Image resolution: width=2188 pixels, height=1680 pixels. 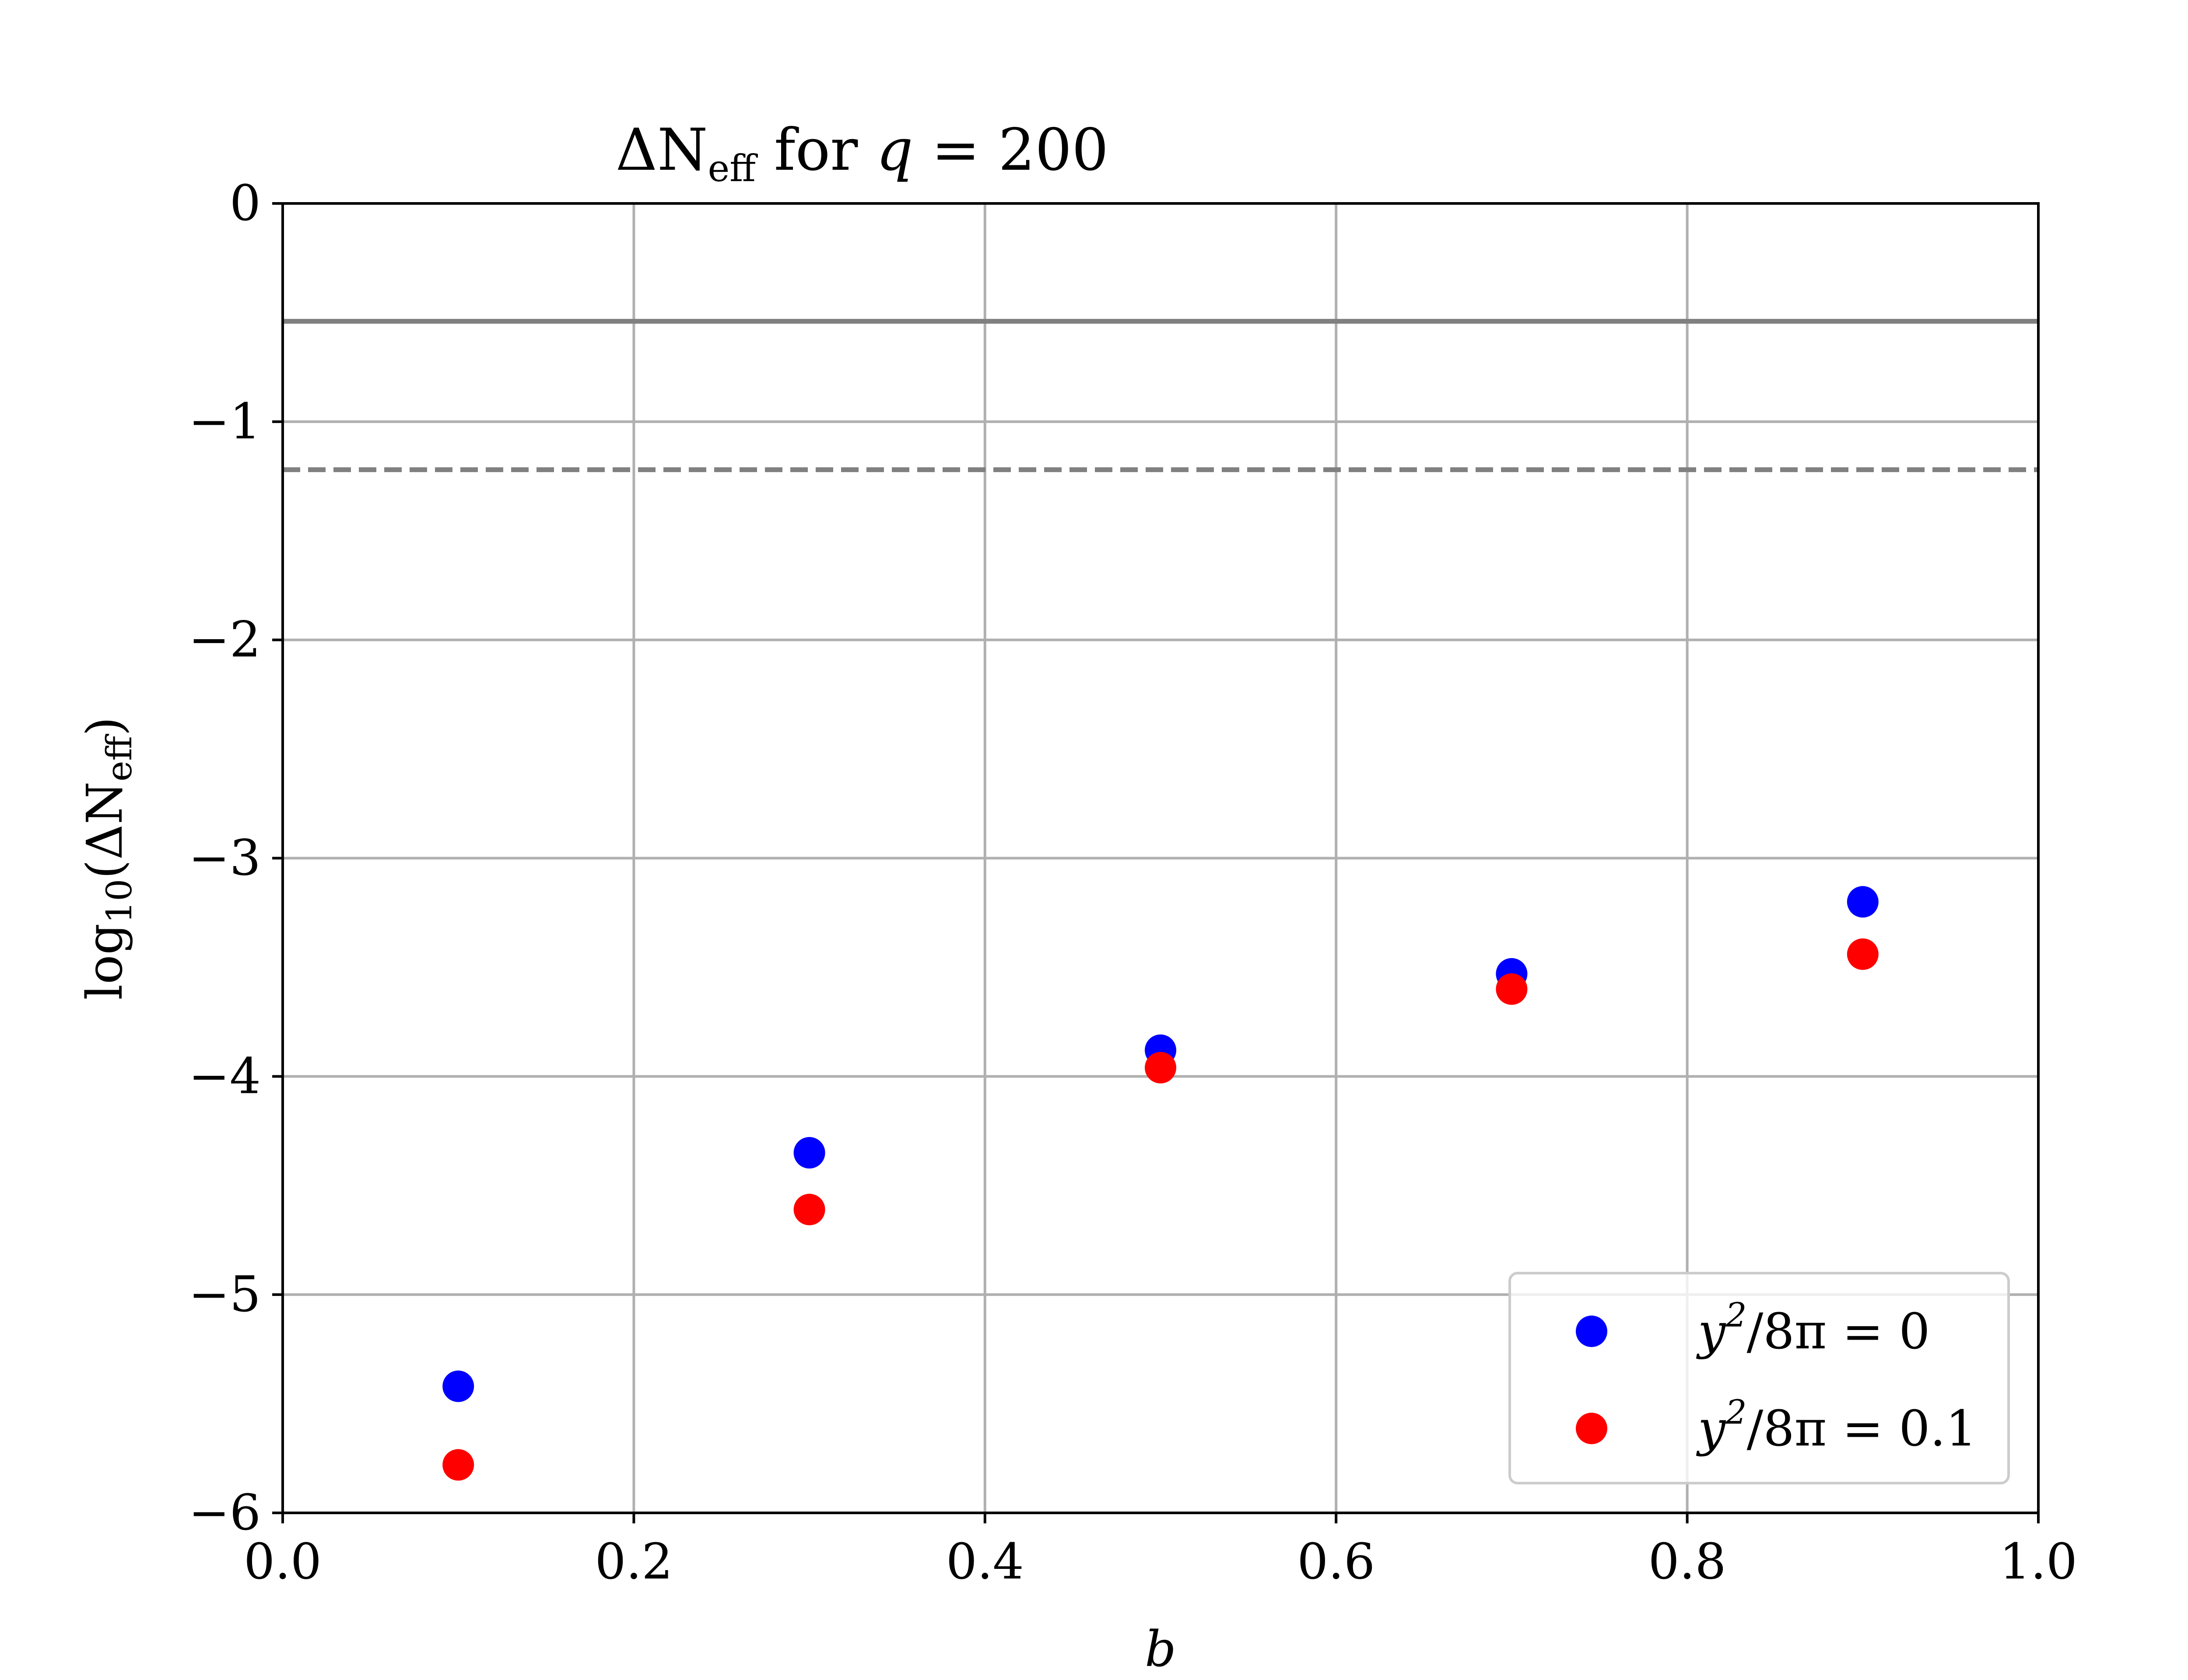 What do you see at coordinates (225, 421) in the screenshot?
I see `y-tick-label: −1` at bounding box center [225, 421].